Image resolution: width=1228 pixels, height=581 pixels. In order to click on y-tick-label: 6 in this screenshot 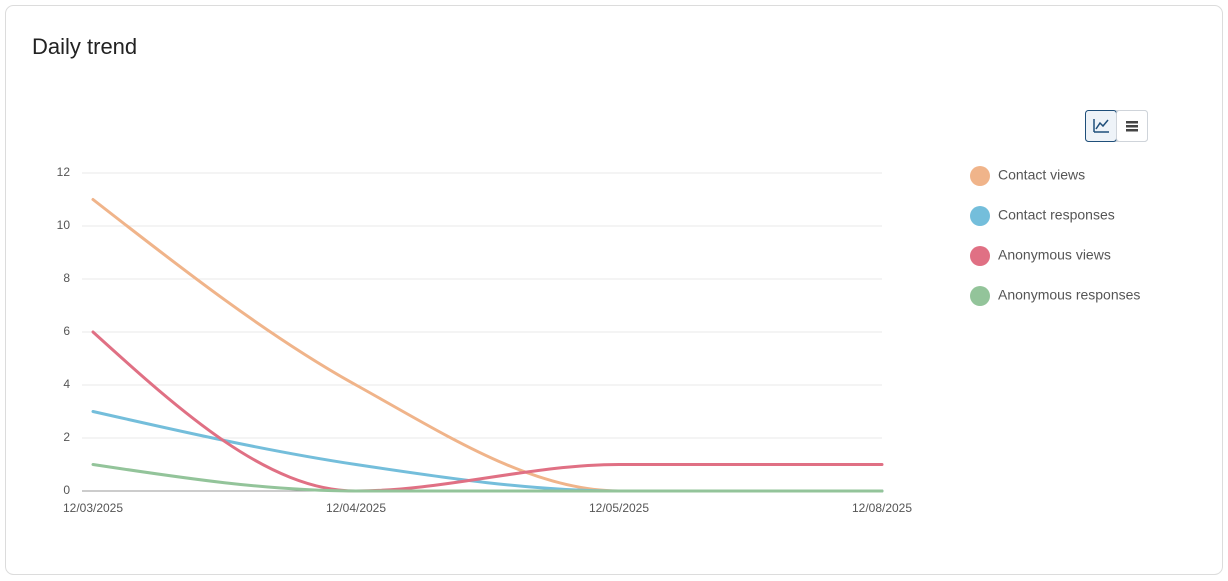, I will do `click(66, 331)`.